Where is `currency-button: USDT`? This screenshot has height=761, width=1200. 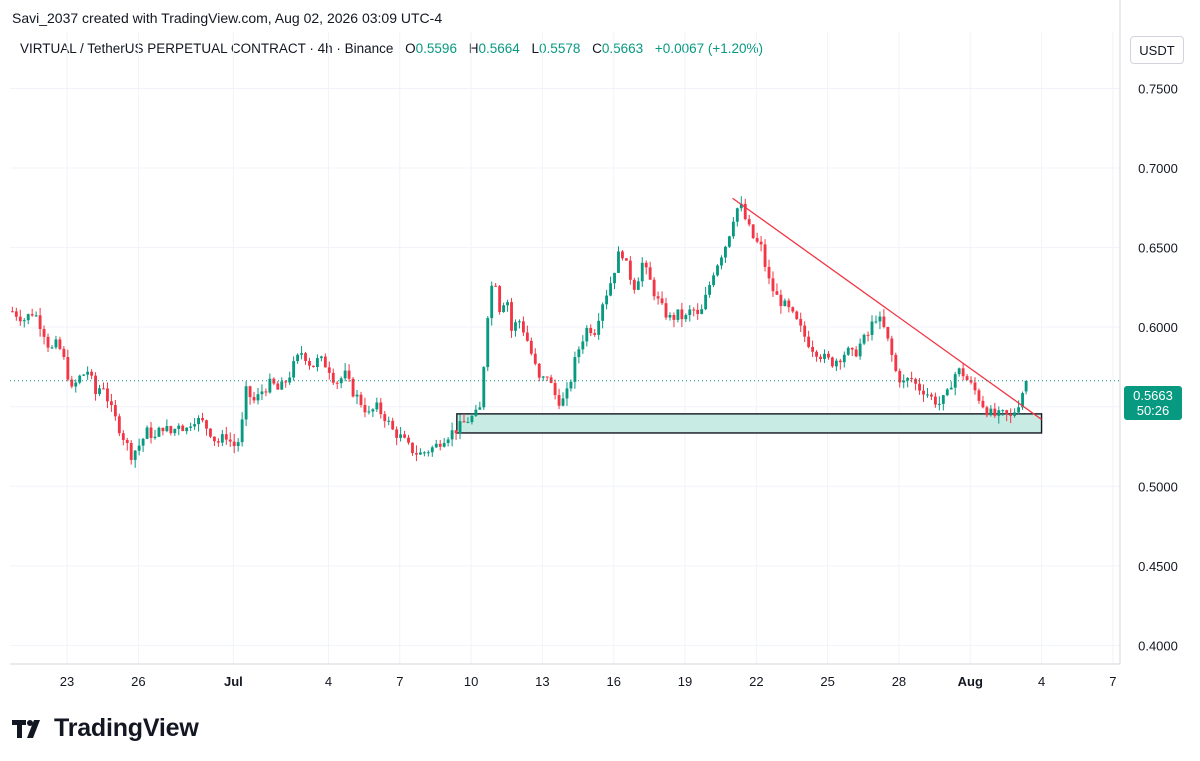 currency-button: USDT is located at coordinates (1157, 50).